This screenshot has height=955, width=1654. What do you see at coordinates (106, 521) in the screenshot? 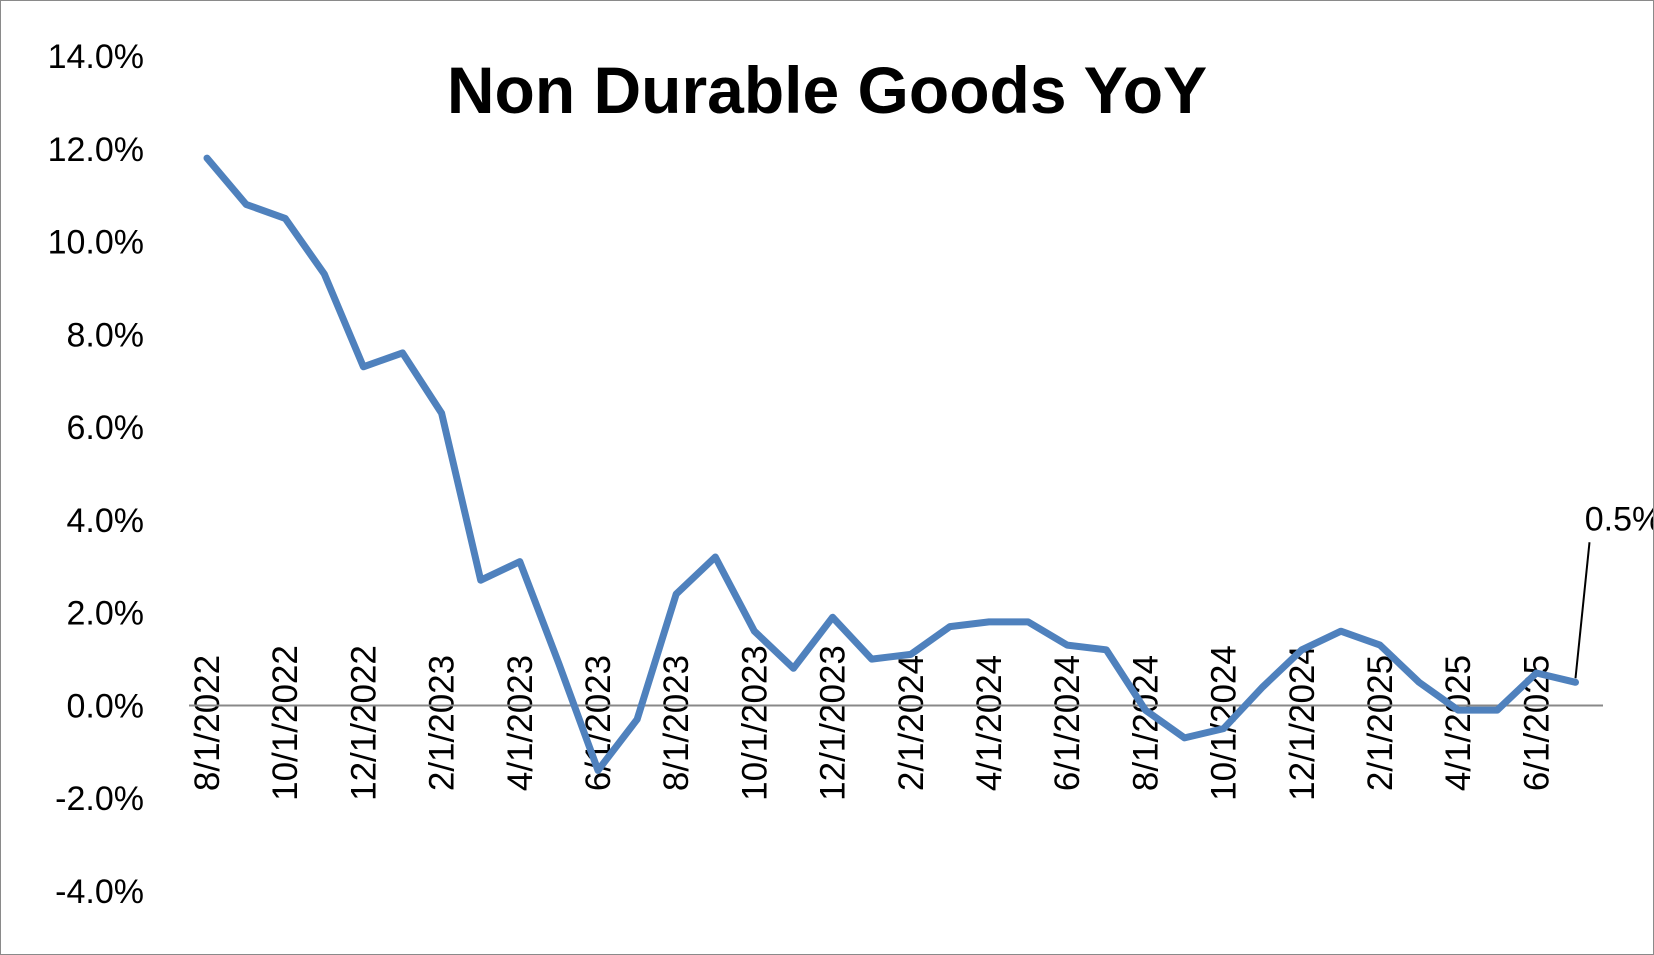
I see `y-tick-label: 4.0%` at bounding box center [106, 521].